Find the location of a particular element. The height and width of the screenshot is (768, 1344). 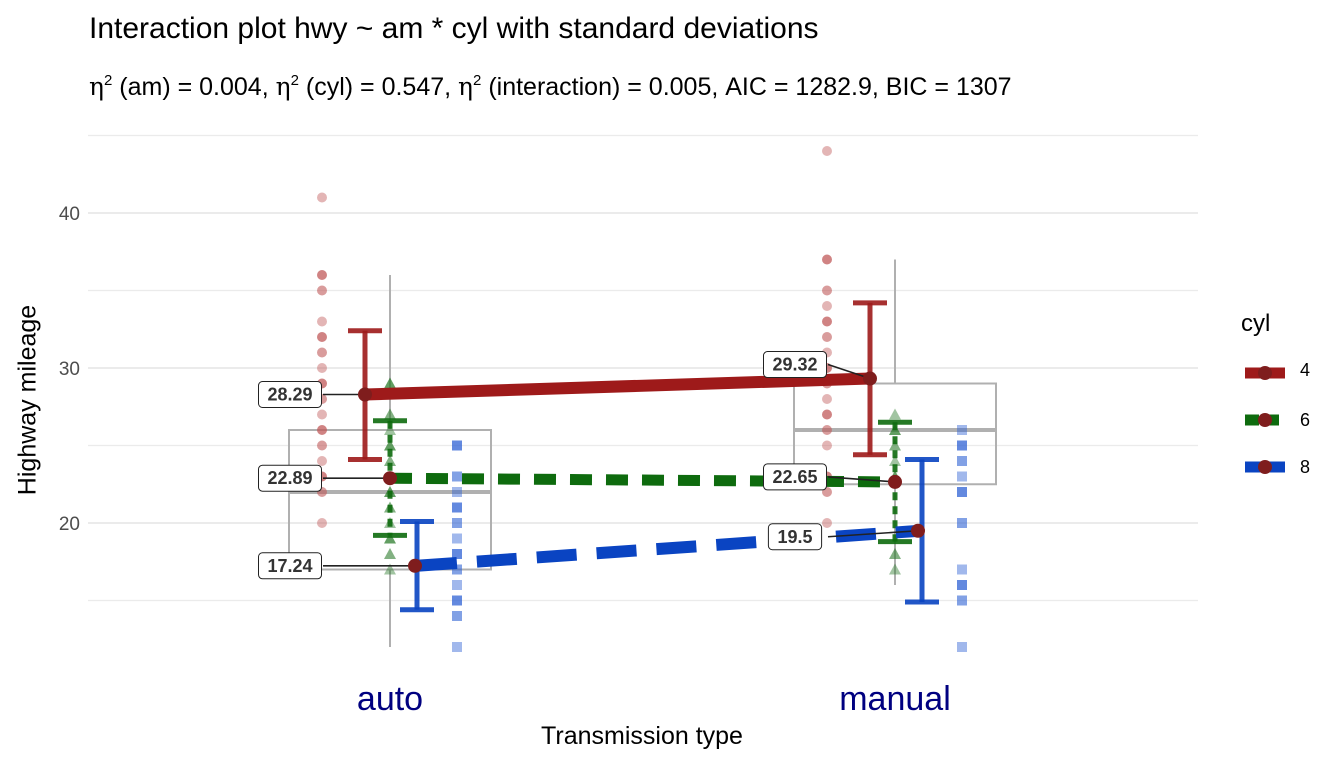

y-tick-label: 20 is located at coordinates (69, 524).